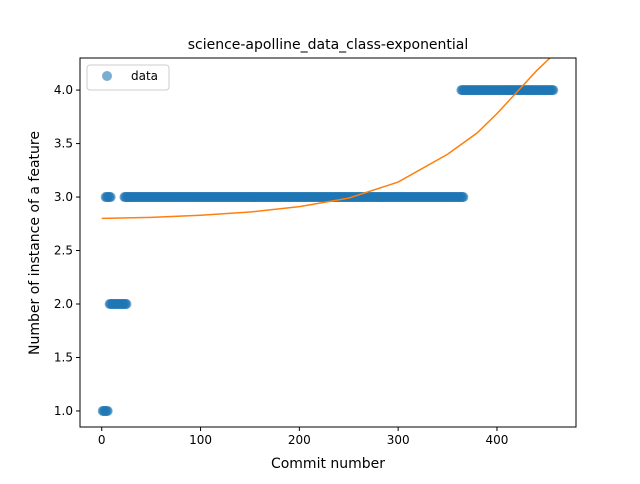 The width and height of the screenshot is (640, 484). What do you see at coordinates (328, 45) in the screenshot?
I see `chart-title: science-apolline_data_class-exponential` at bounding box center [328, 45].